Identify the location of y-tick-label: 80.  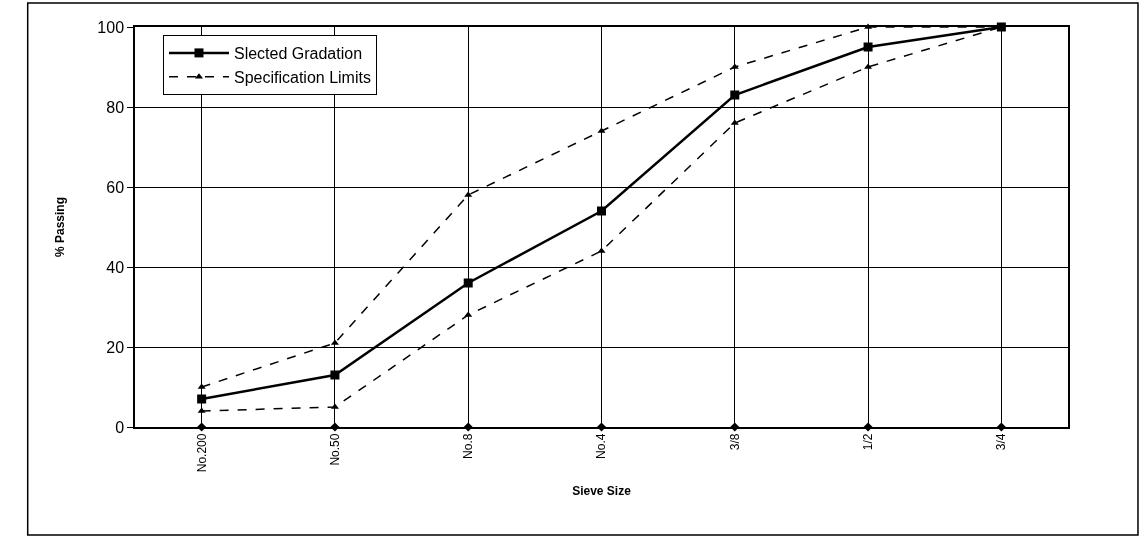
(115, 107).